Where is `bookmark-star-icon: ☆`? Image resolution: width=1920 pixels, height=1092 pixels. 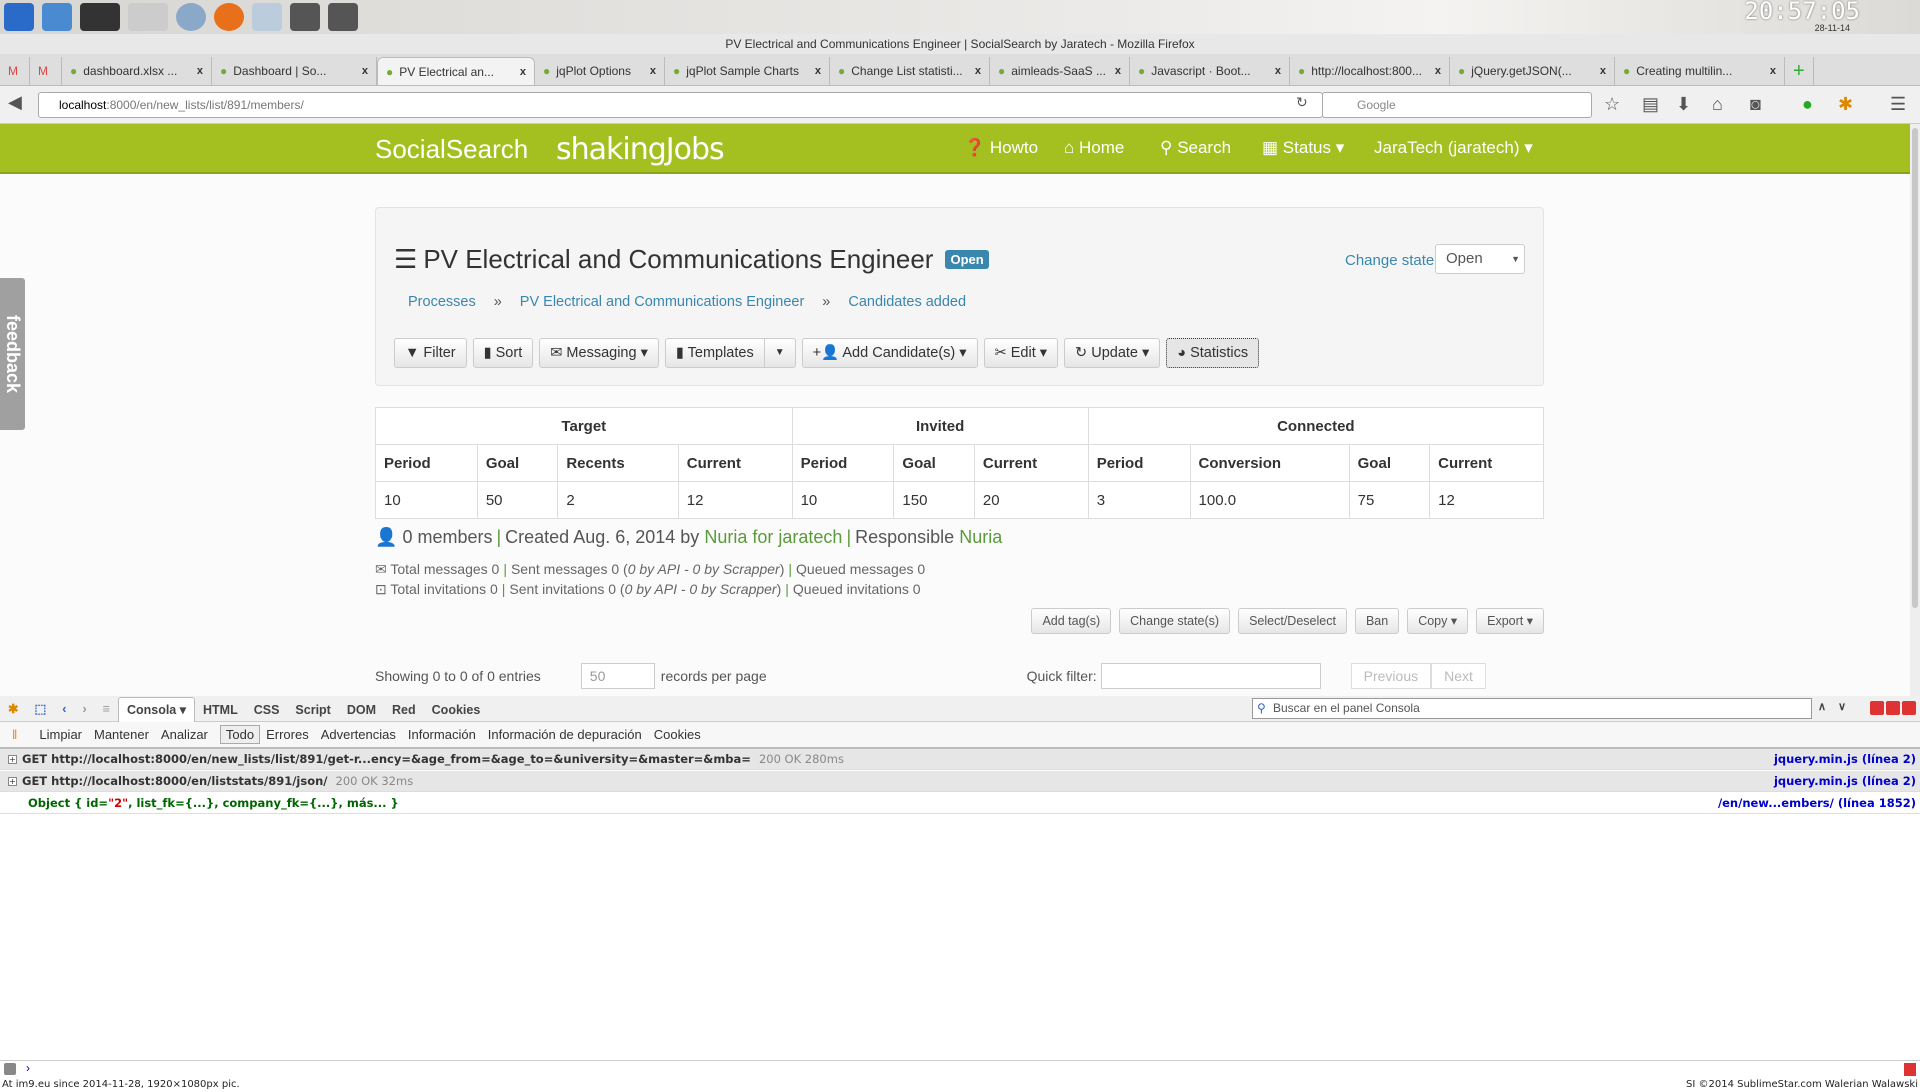 bookmark-star-icon: ☆ is located at coordinates (1612, 104).